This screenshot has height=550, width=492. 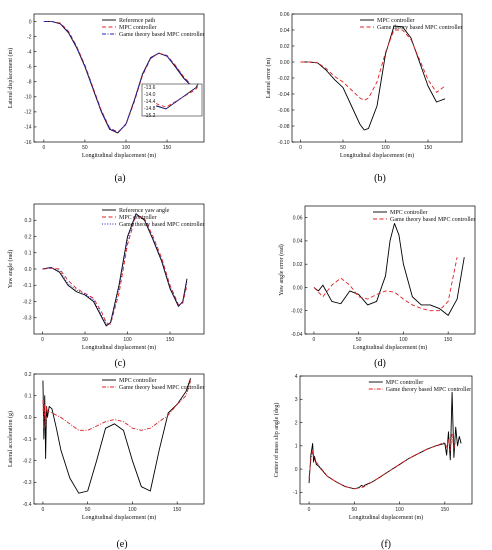 What do you see at coordinates (27, 440) in the screenshot?
I see `y-tick-label: -0.1` at bounding box center [27, 440].